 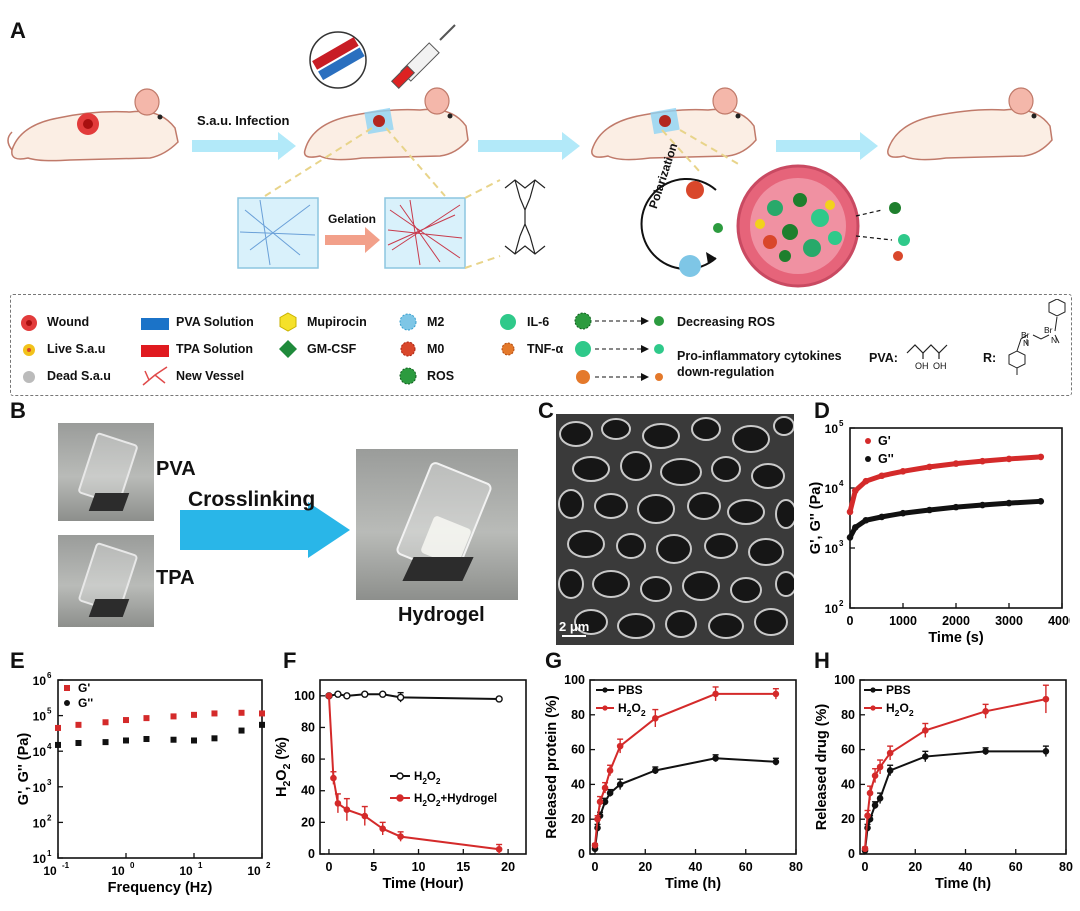 What do you see at coordinates (278, 233) in the screenshot?
I see `gel-cube-solution` at bounding box center [278, 233].